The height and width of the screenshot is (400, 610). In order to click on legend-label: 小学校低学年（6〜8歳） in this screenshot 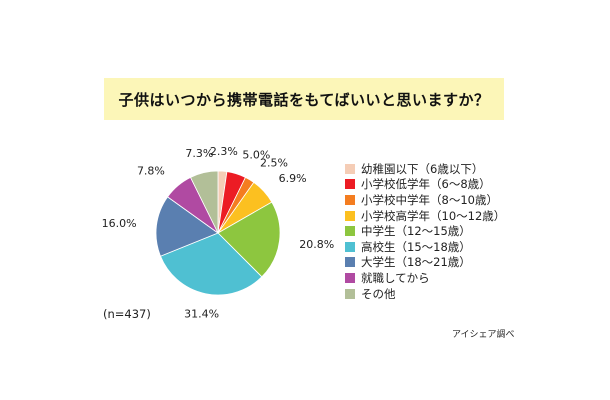, I will do `click(426, 184)`.